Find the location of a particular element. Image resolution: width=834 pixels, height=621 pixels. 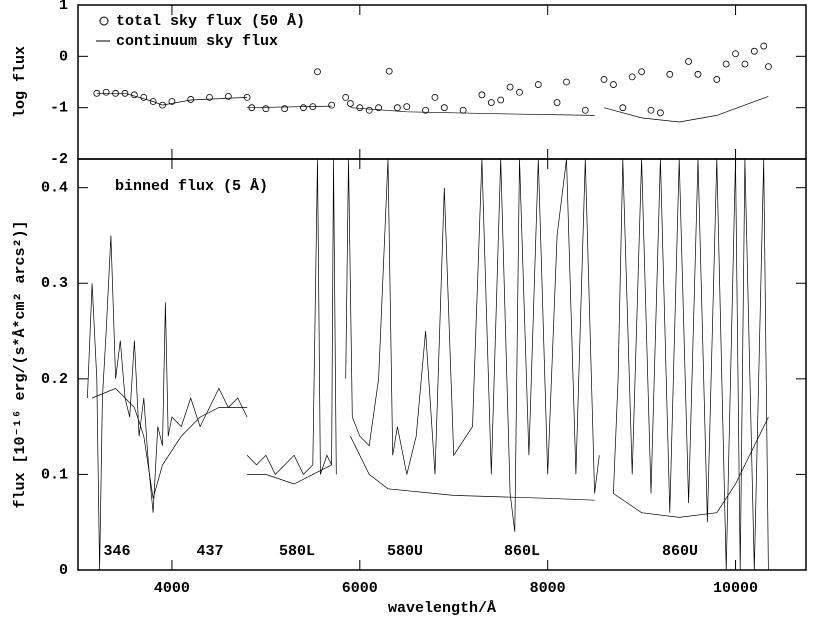

x-tick-label: 4000 is located at coordinates (172, 588).